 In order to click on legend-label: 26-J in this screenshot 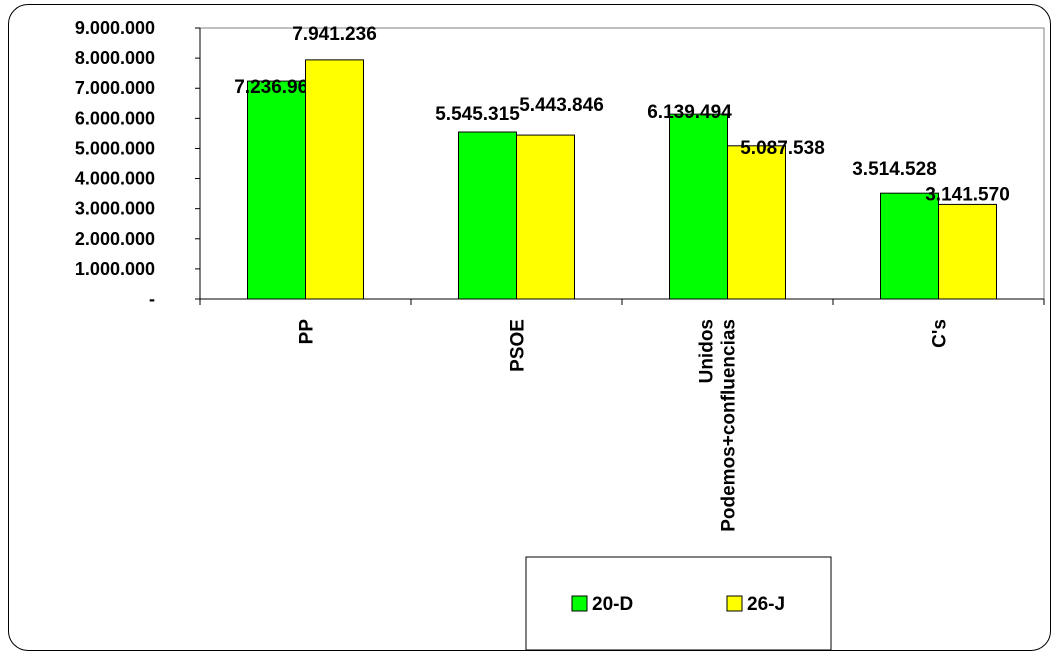, I will do `click(766, 604)`.